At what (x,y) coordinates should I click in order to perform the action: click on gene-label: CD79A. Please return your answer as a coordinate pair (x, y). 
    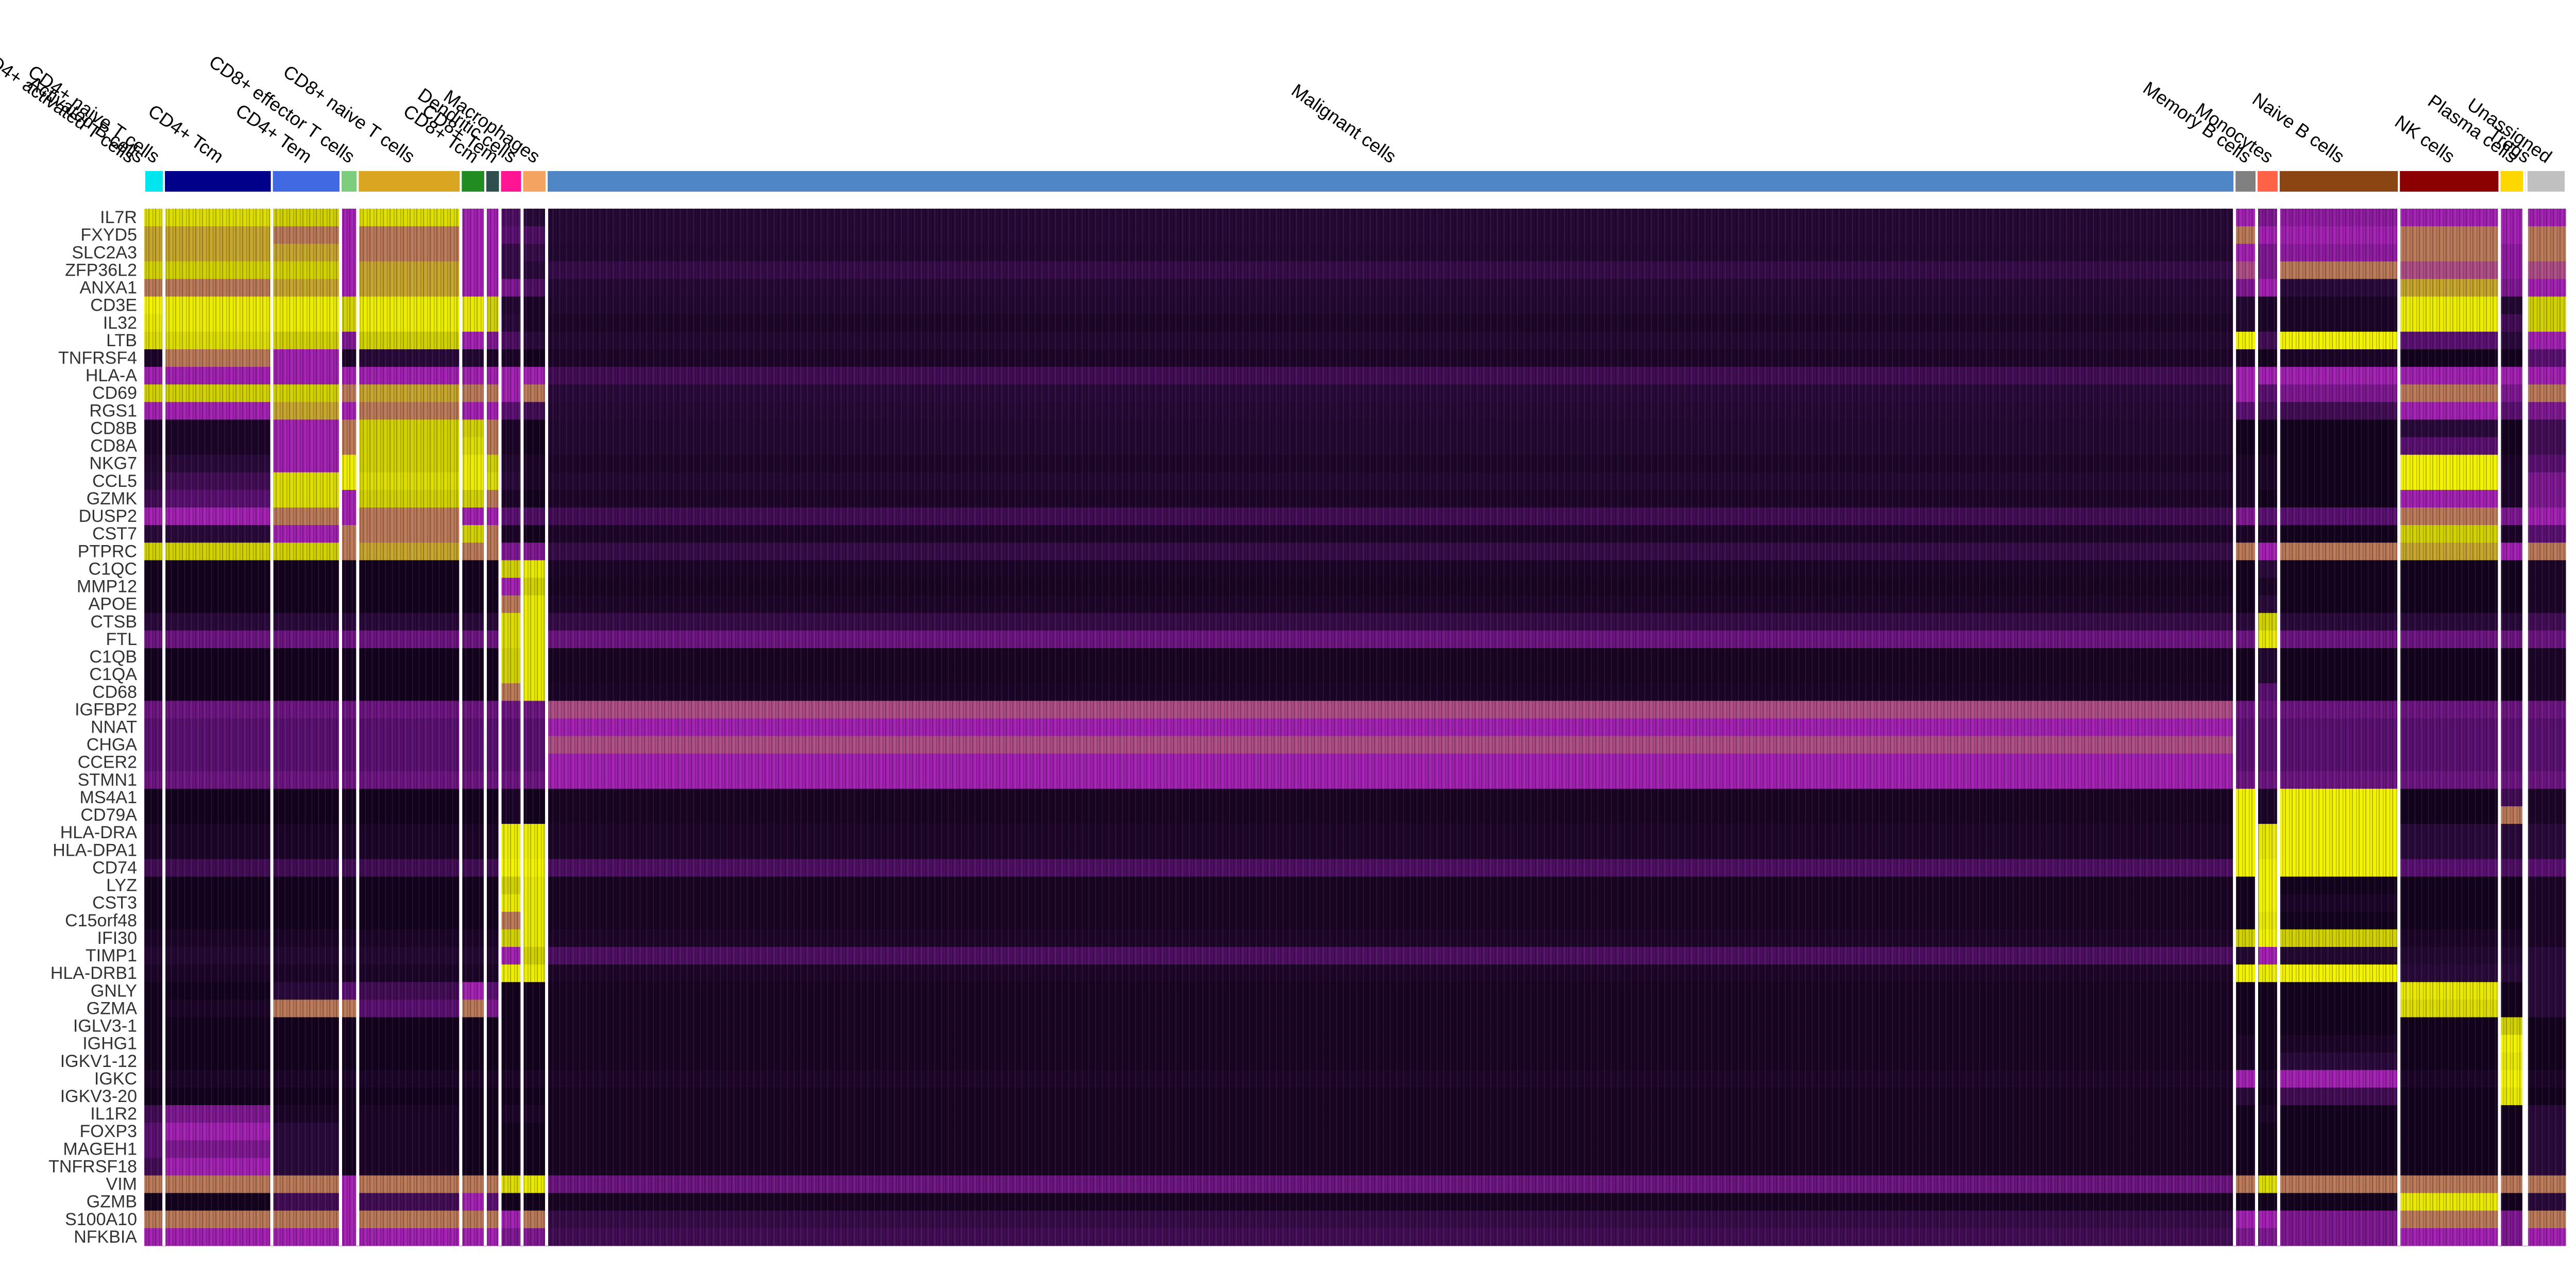
    Looking at the image, I should click on (108, 815).